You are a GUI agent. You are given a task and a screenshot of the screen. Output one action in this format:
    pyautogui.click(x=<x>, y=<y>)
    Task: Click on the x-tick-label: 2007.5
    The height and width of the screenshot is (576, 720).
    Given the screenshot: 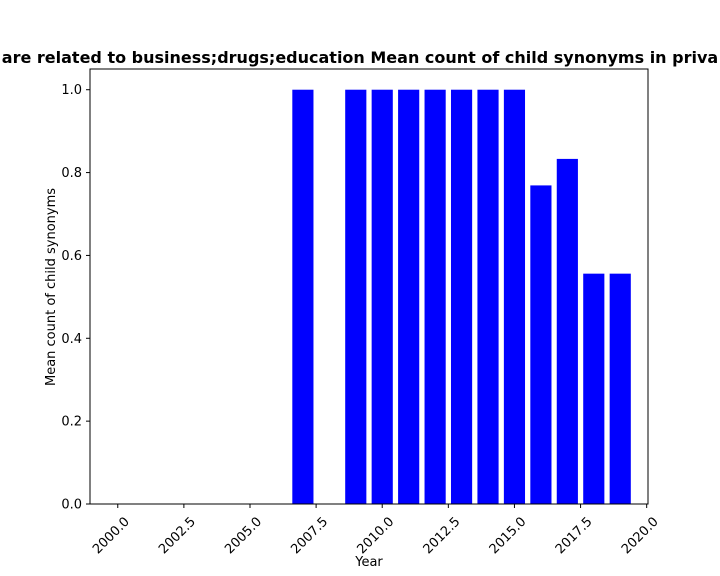 What is the action you would take?
    pyautogui.click(x=309, y=535)
    